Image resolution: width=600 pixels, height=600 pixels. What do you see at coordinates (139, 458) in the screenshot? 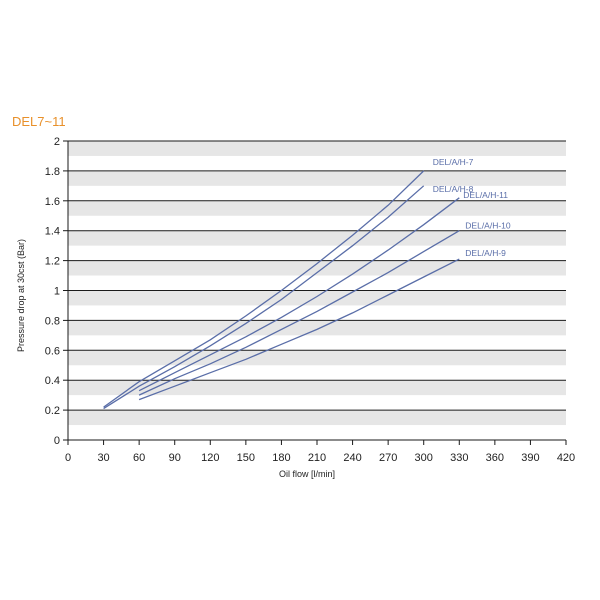
I see `x-tick-label: 60` at bounding box center [139, 458].